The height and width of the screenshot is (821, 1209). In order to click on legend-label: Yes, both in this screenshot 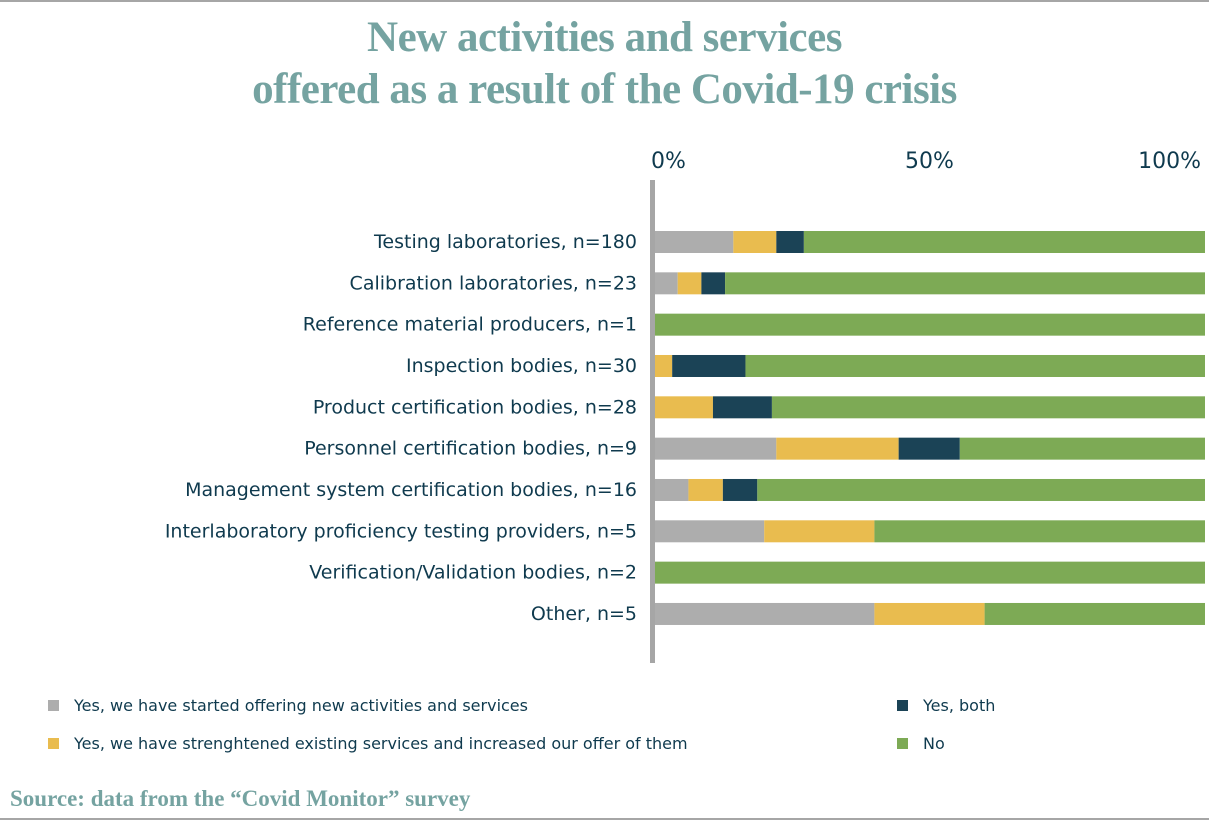, I will do `click(959, 705)`.